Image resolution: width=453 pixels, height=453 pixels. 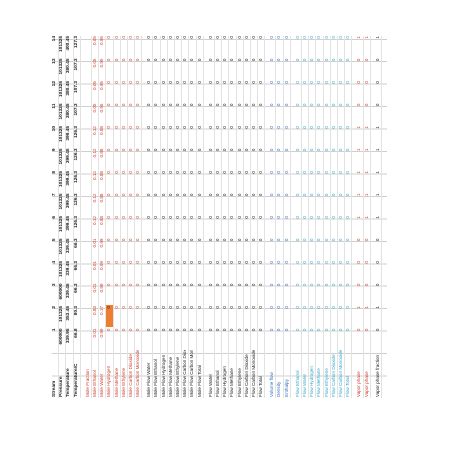 What do you see at coordinates (54, 61) in the screenshot?
I see `table-cell: 13` at bounding box center [54, 61].